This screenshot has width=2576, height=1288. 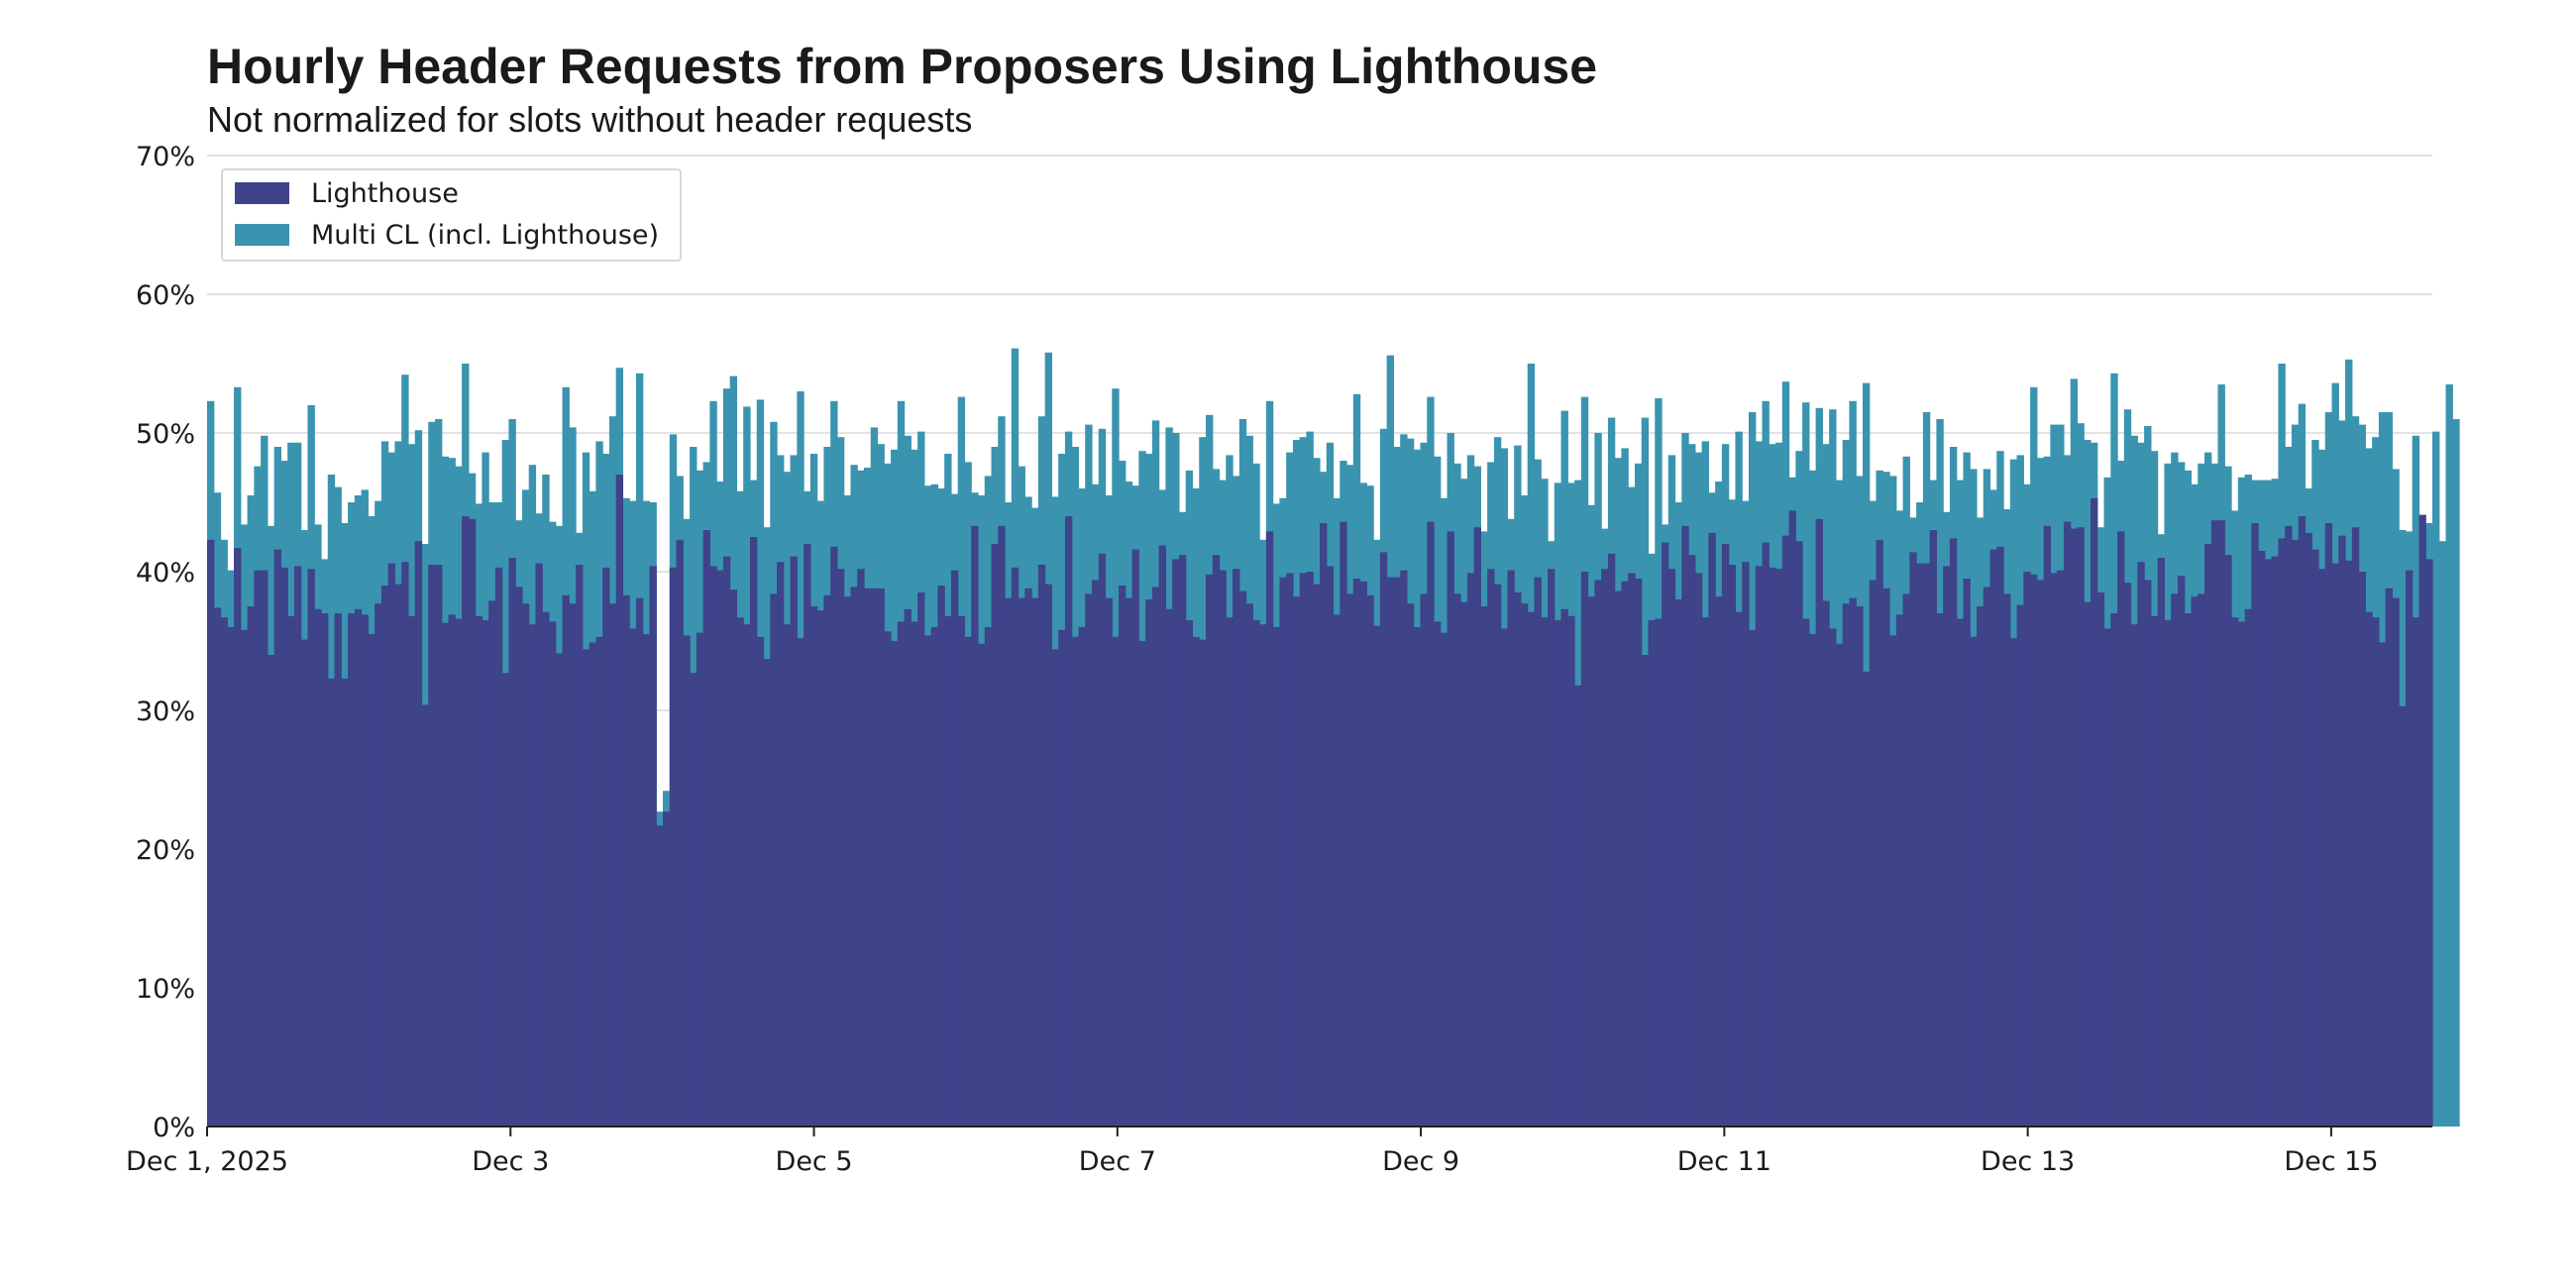 I want to click on x-tick-label: Dec 3, so click(x=511, y=1161).